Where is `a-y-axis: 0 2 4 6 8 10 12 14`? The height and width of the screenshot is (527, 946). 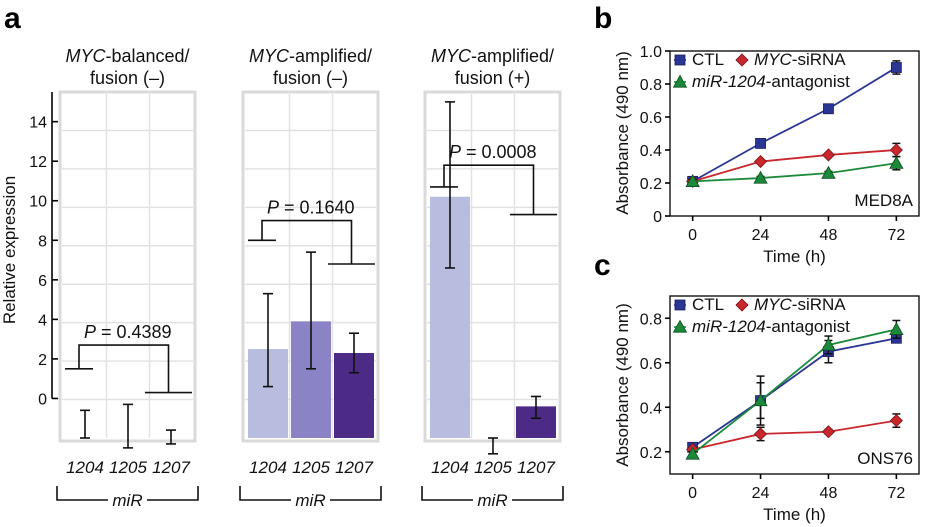
a-y-axis: 0 2 4 6 8 10 12 14 is located at coordinates (43, 250).